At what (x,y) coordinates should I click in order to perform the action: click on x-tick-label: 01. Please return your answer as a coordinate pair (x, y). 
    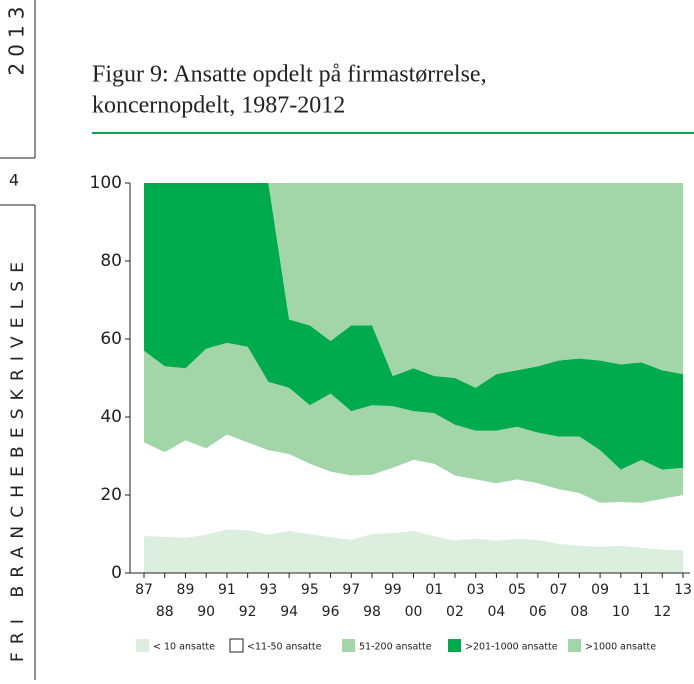
    Looking at the image, I should click on (434, 590).